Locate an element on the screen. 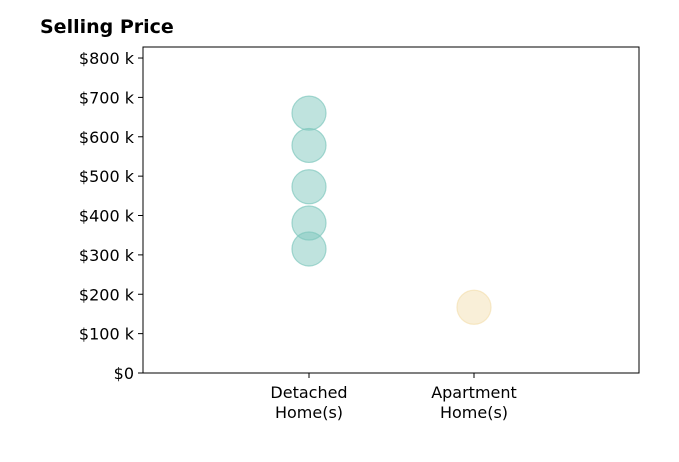  x-axis: Detached Home(s) Apartment Home(s) is located at coordinates (393, 397).